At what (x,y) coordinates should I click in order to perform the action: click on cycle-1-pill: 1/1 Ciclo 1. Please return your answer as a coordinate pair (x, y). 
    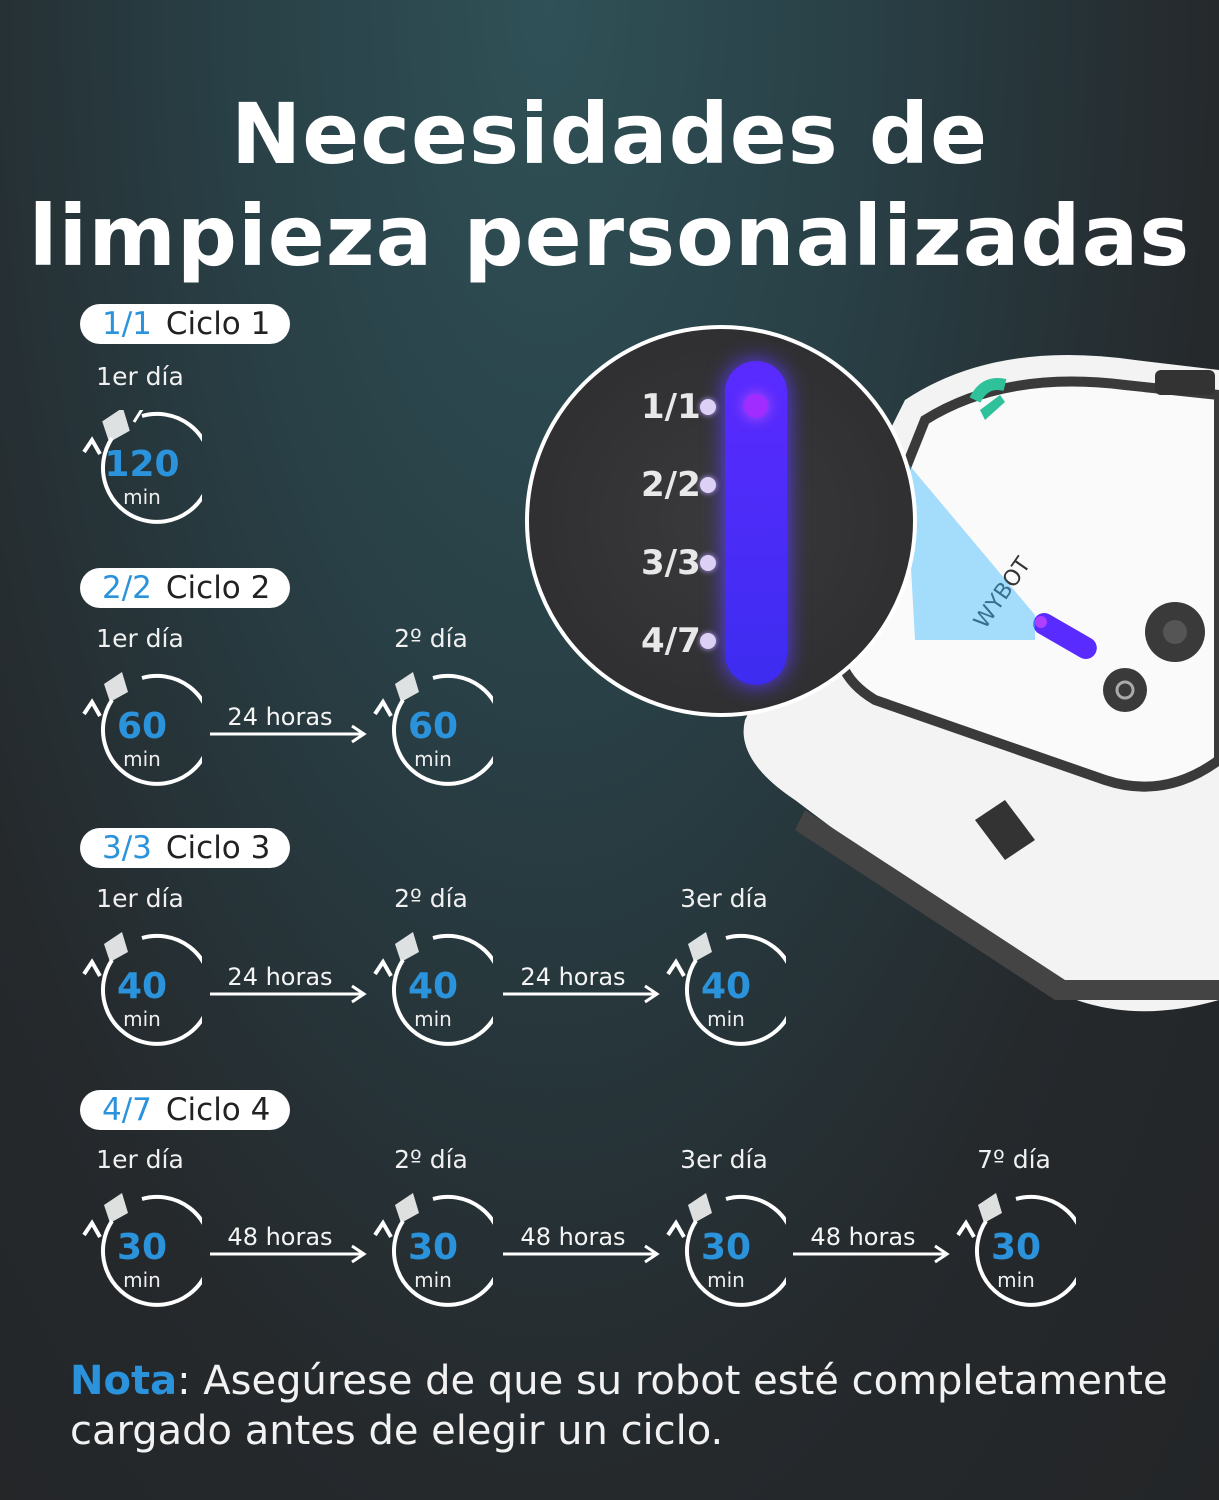
    Looking at the image, I should click on (185, 324).